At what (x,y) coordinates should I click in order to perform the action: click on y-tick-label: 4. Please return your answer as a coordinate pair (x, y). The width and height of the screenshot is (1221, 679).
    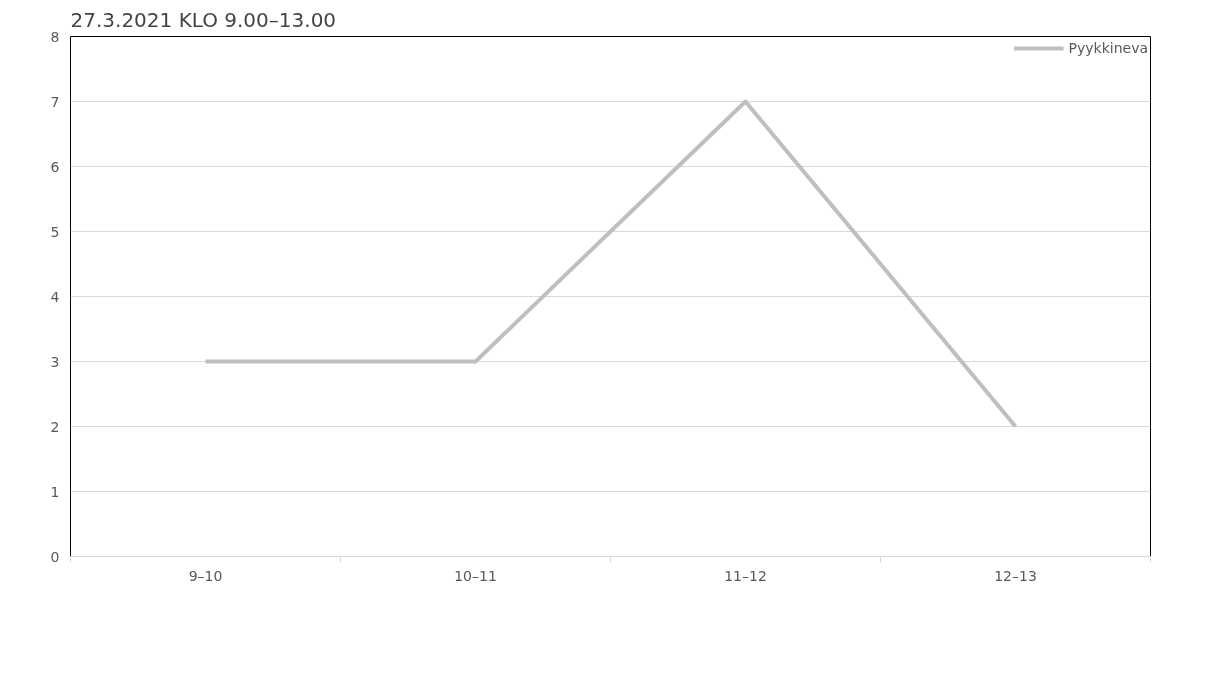
    Looking at the image, I should click on (55, 296).